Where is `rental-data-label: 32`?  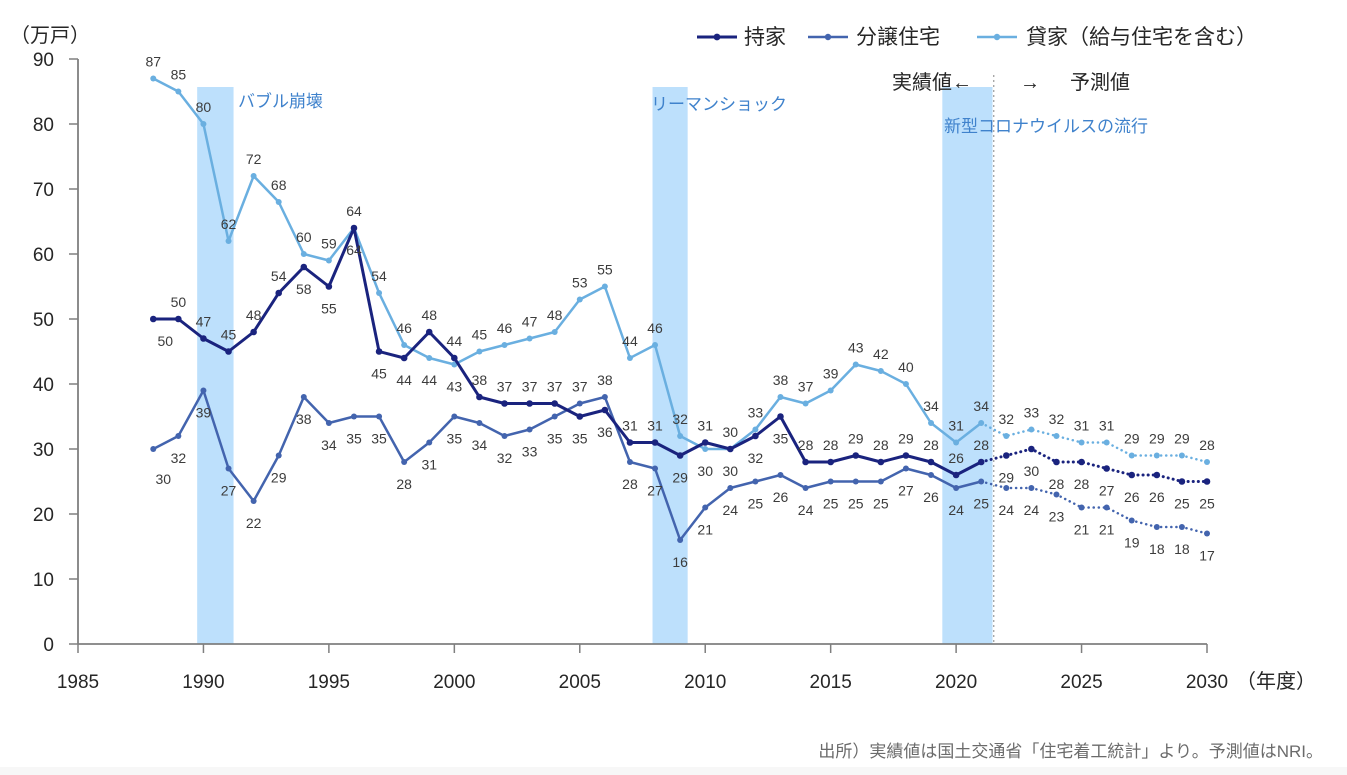 rental-data-label: 32 is located at coordinates (680, 419).